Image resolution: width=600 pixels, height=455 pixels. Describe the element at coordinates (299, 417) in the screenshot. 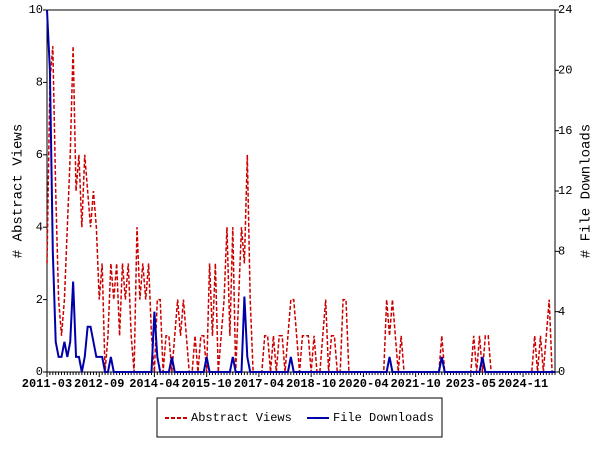

I see `legend-box` at that location.